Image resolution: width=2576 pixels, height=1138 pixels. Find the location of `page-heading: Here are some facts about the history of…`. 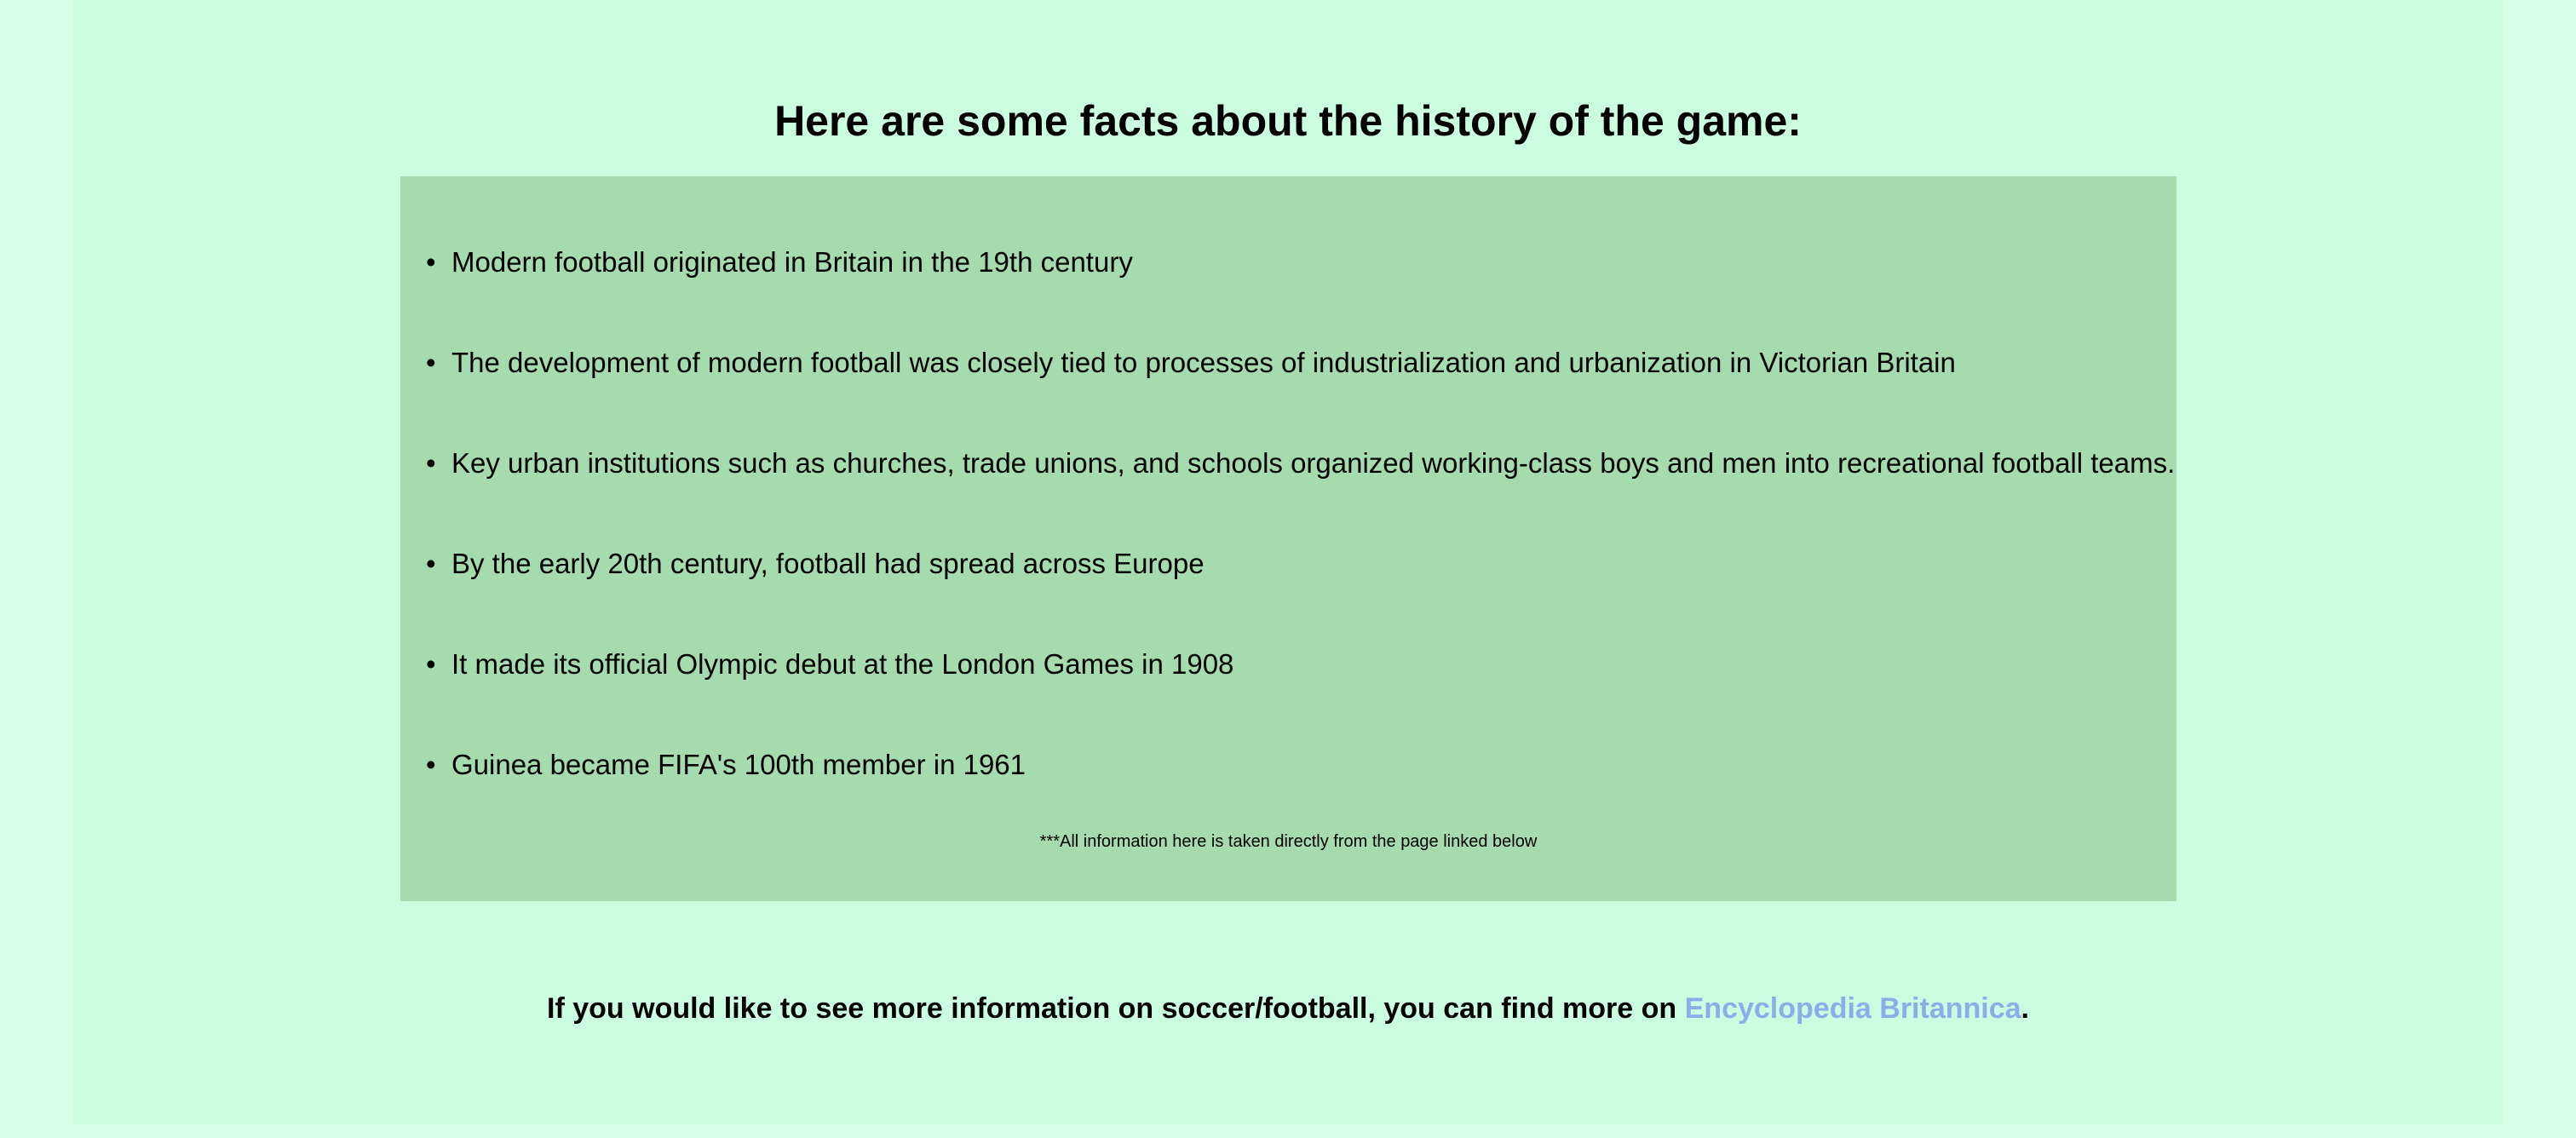

page-heading: Here are some facts about the history of… is located at coordinates (1288, 121).